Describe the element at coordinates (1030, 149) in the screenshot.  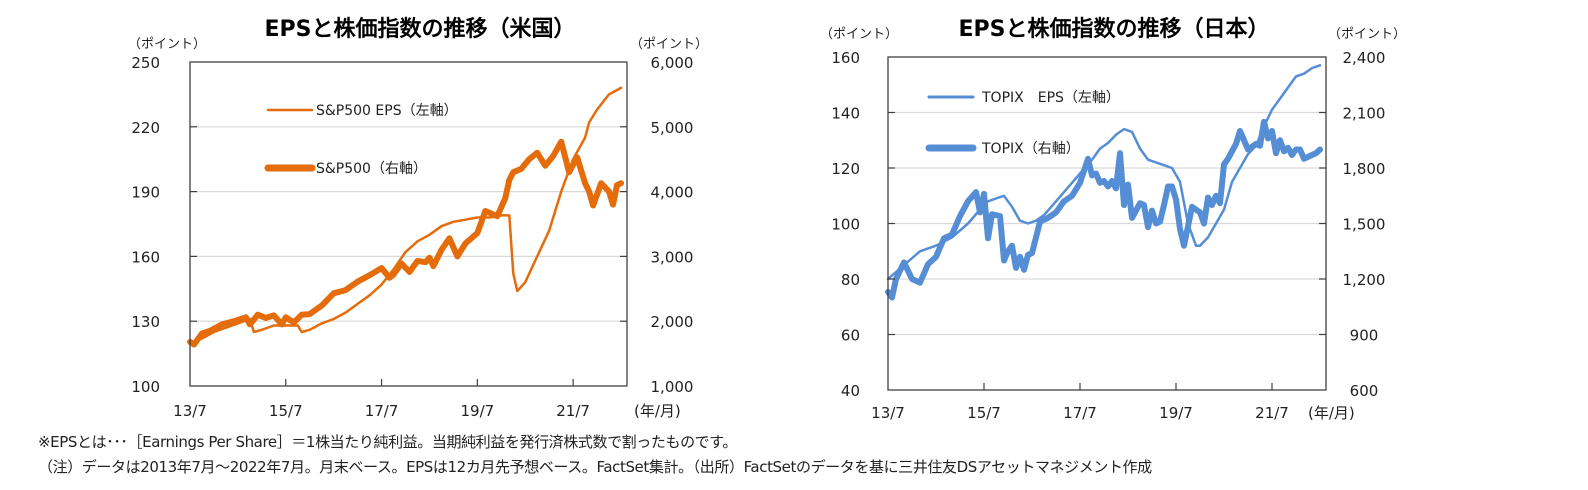
I see `legend-label: TOPIX（右軸）` at that location.